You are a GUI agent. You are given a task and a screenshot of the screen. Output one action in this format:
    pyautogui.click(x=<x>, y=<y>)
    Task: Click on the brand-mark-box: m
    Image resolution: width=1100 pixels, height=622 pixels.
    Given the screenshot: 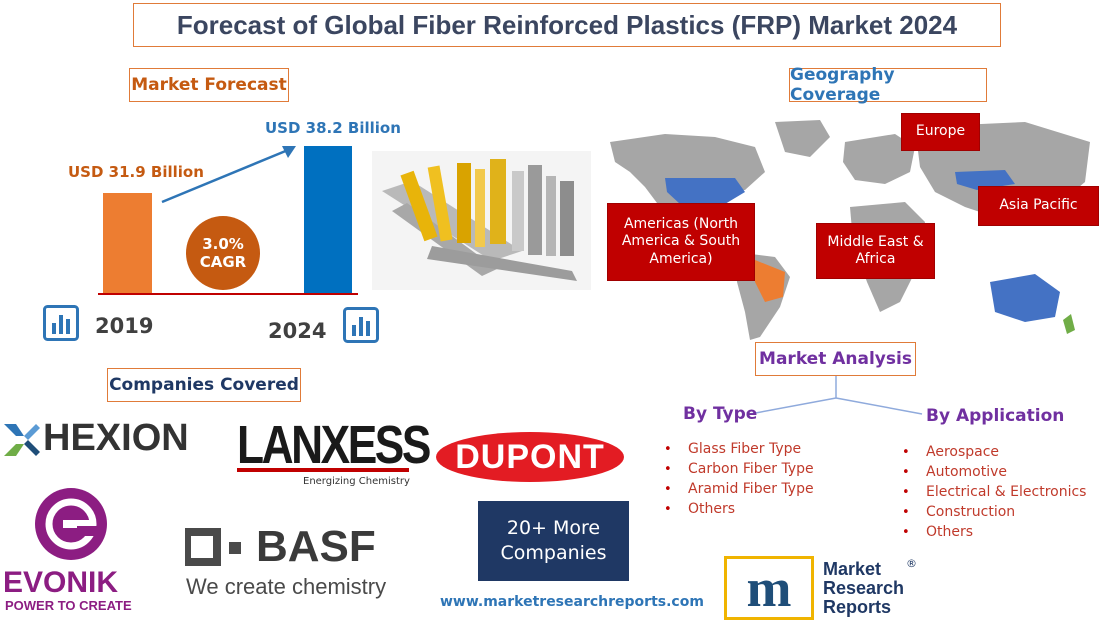 What is the action you would take?
    pyautogui.click(x=769, y=588)
    